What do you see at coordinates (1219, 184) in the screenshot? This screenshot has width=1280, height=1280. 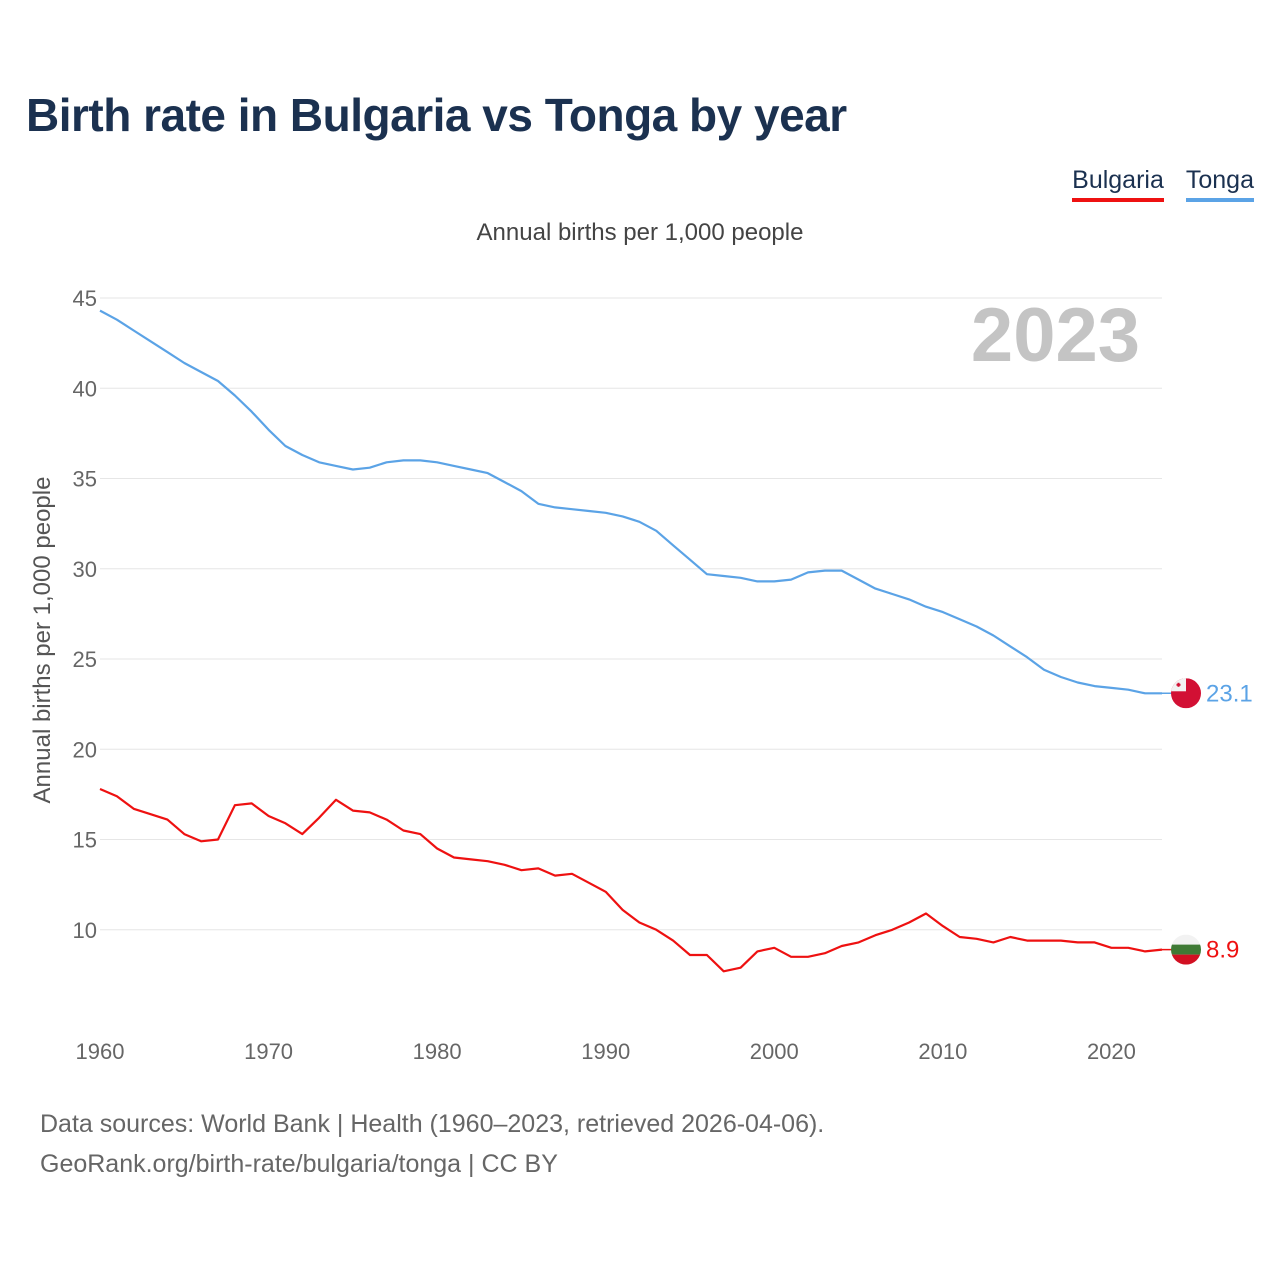 I see `legend-item-tonga: Tonga` at bounding box center [1219, 184].